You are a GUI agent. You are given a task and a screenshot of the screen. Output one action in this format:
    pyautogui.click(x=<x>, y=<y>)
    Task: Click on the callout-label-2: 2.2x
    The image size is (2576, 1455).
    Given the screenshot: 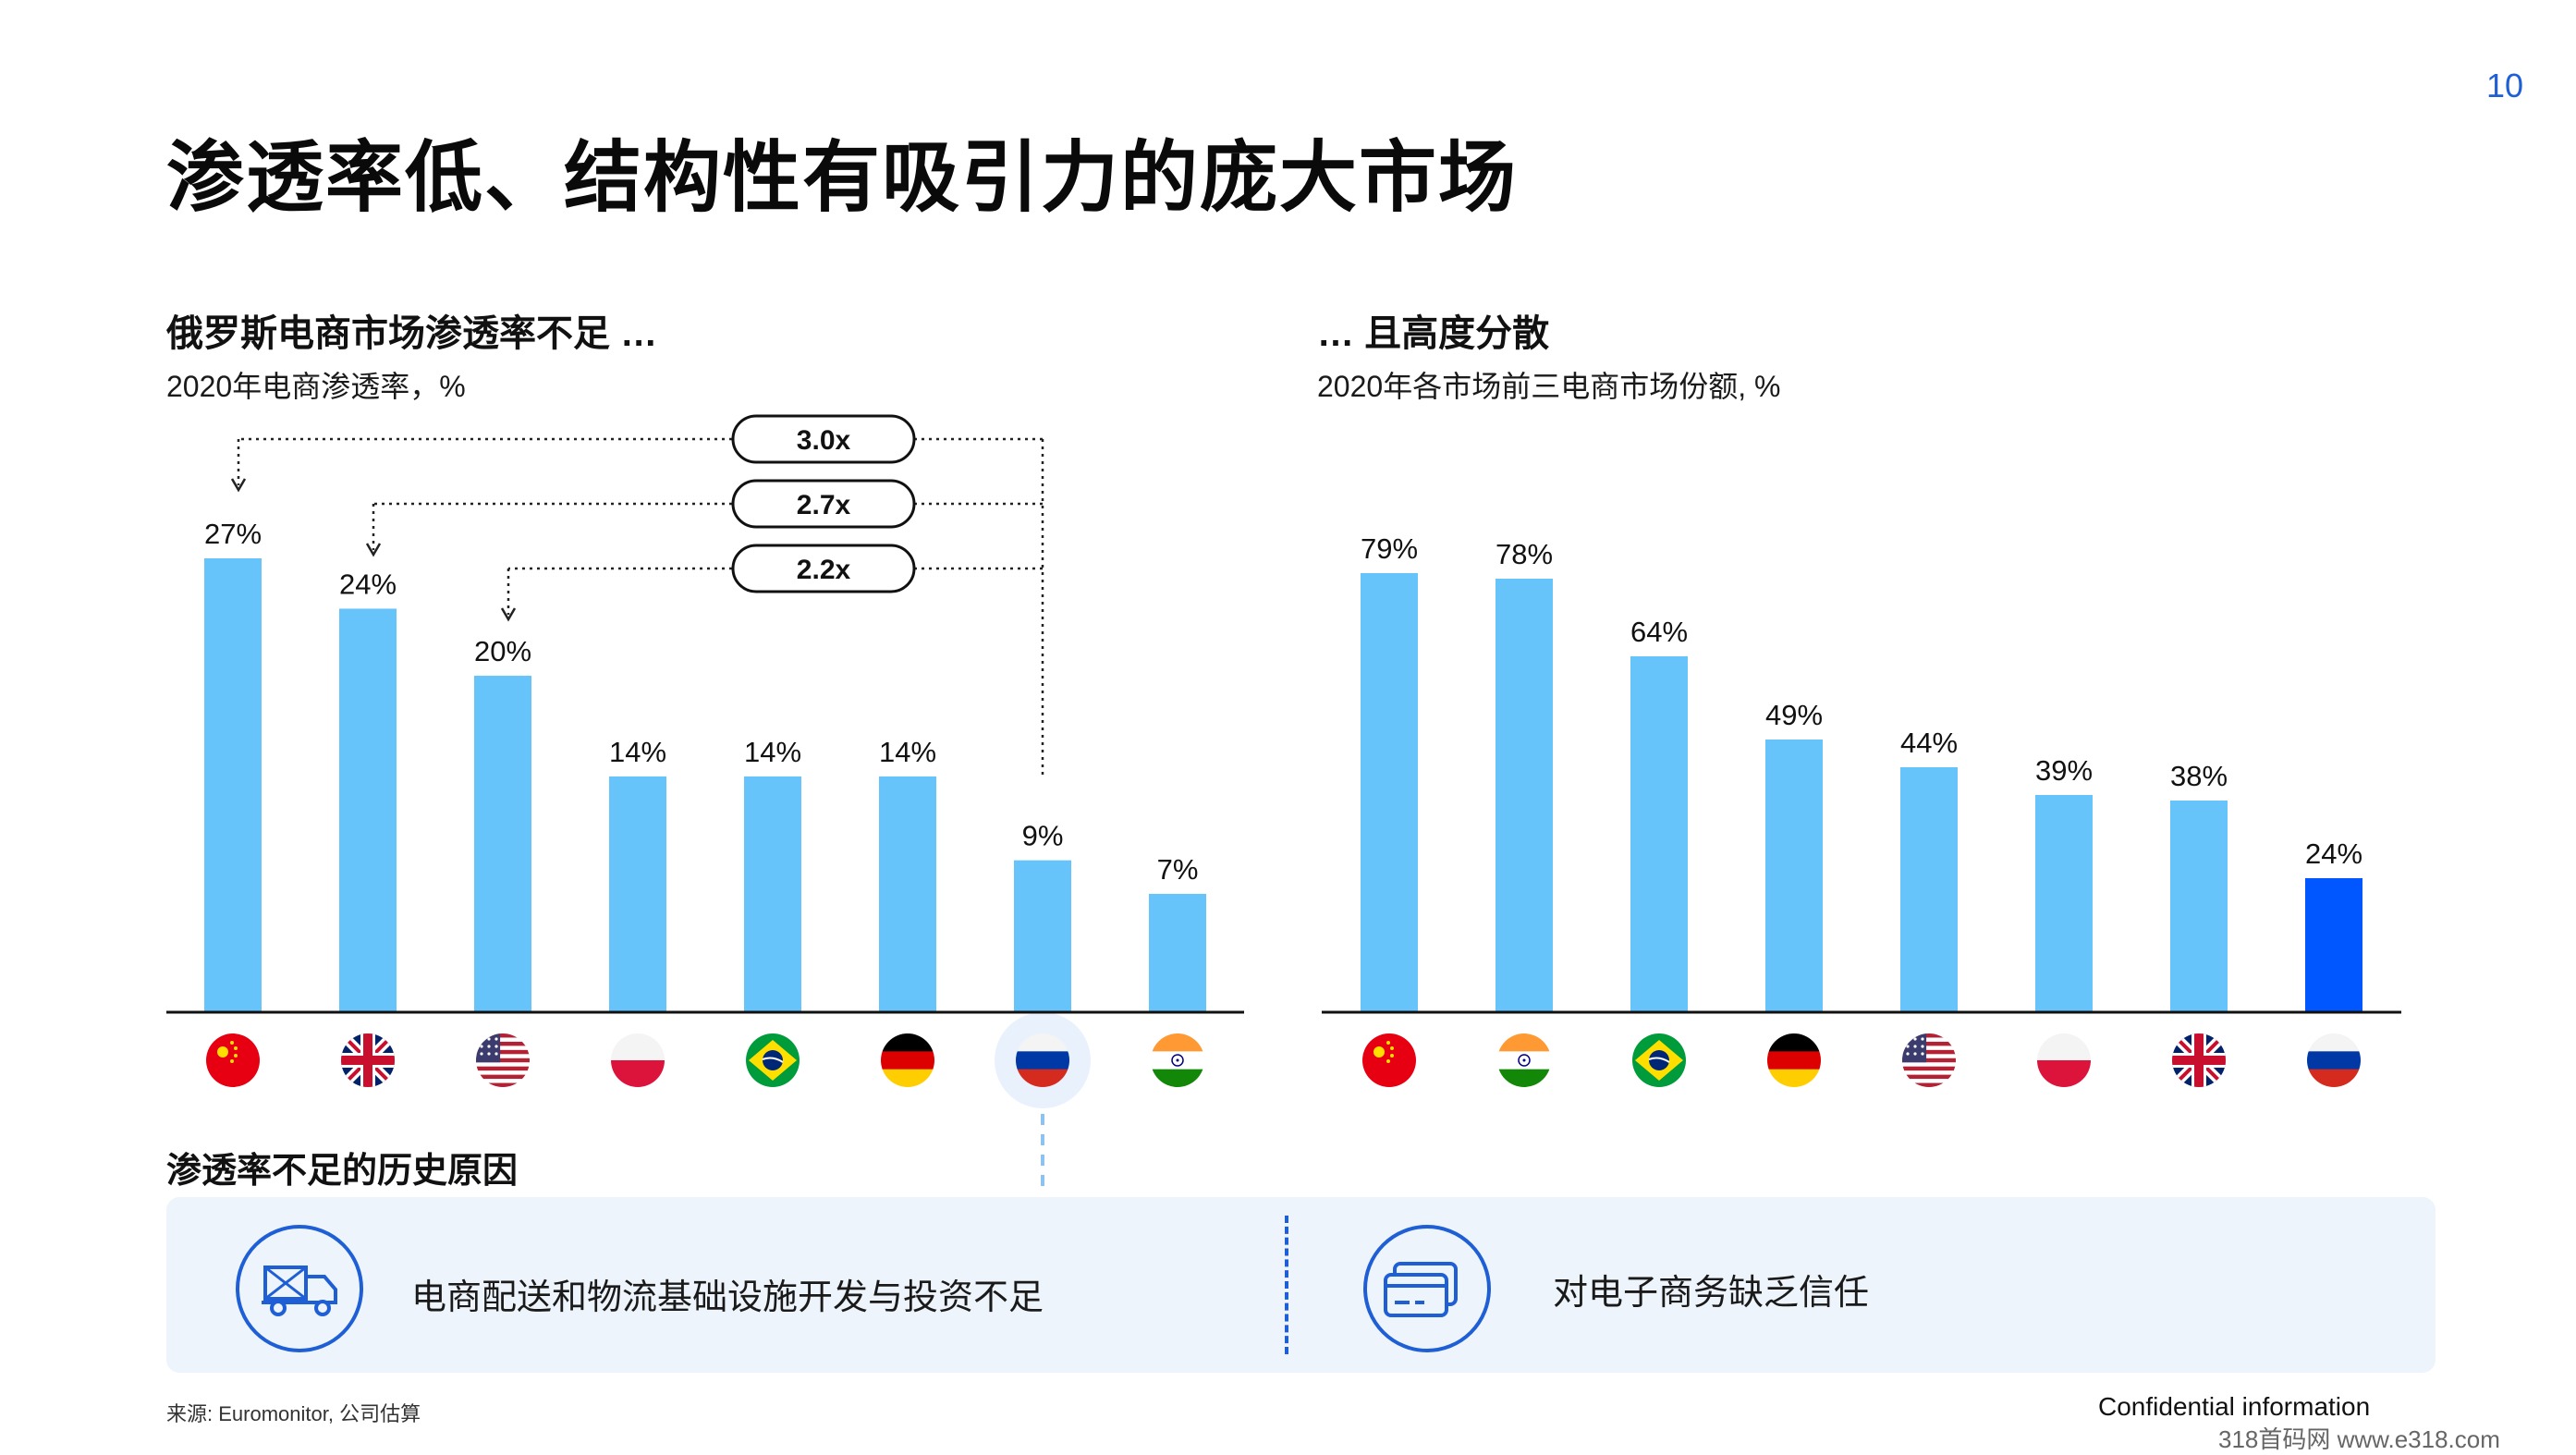 What is the action you would take?
    pyautogui.click(x=824, y=570)
    